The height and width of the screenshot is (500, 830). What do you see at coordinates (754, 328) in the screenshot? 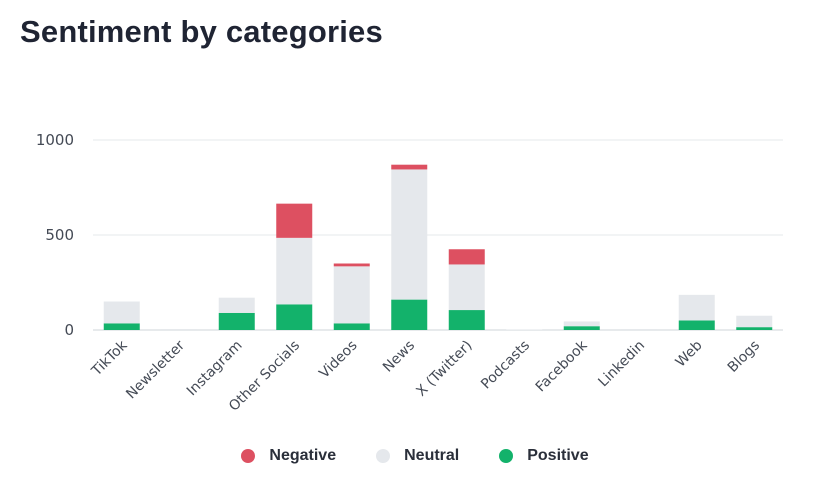
I see `bar-positive-blogs` at bounding box center [754, 328].